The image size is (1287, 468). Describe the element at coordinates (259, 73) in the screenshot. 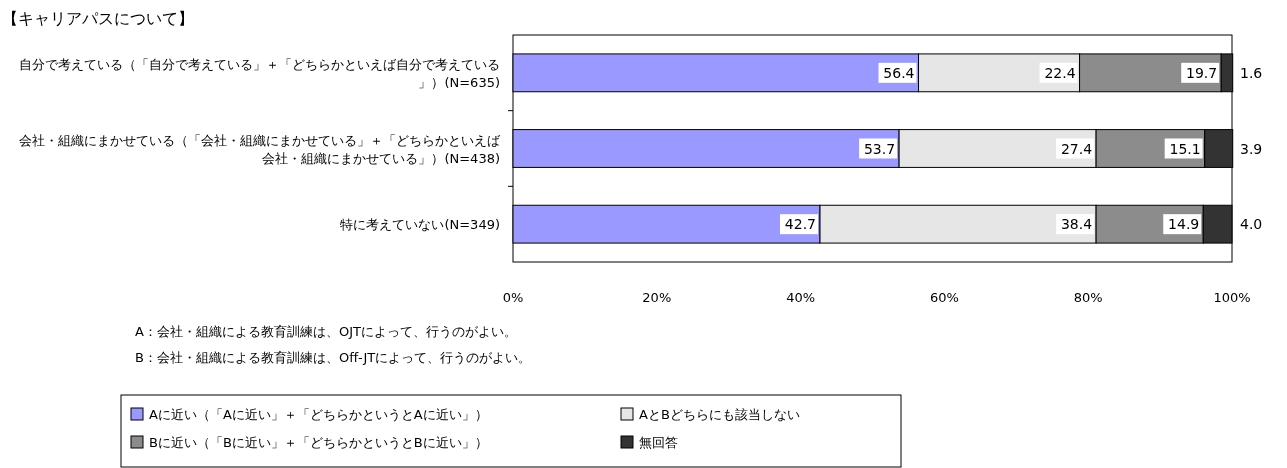

I see `y-tick-label: 自分で考えている（「自分で考えている」＋「どちらかといえば自分で考えている」）(N=635)` at that location.